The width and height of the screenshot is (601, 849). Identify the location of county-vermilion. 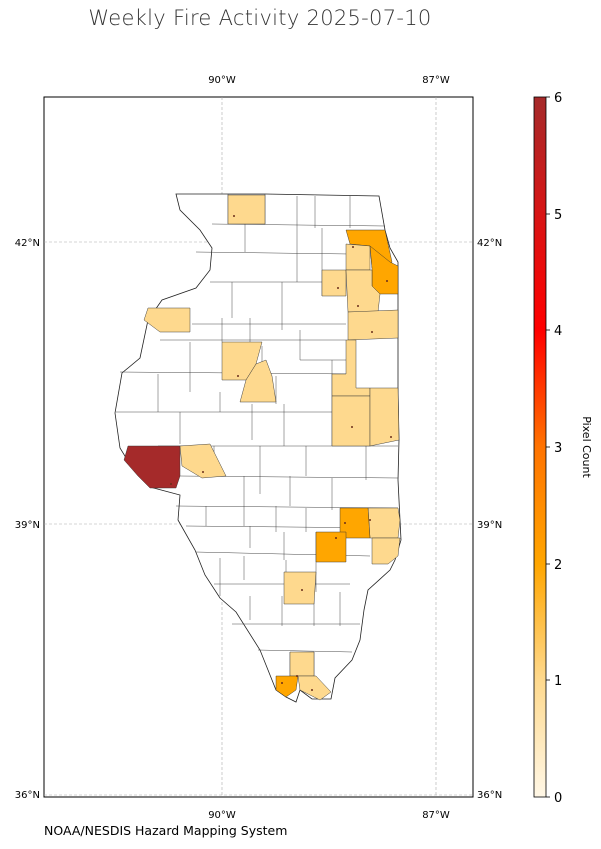
(384, 417).